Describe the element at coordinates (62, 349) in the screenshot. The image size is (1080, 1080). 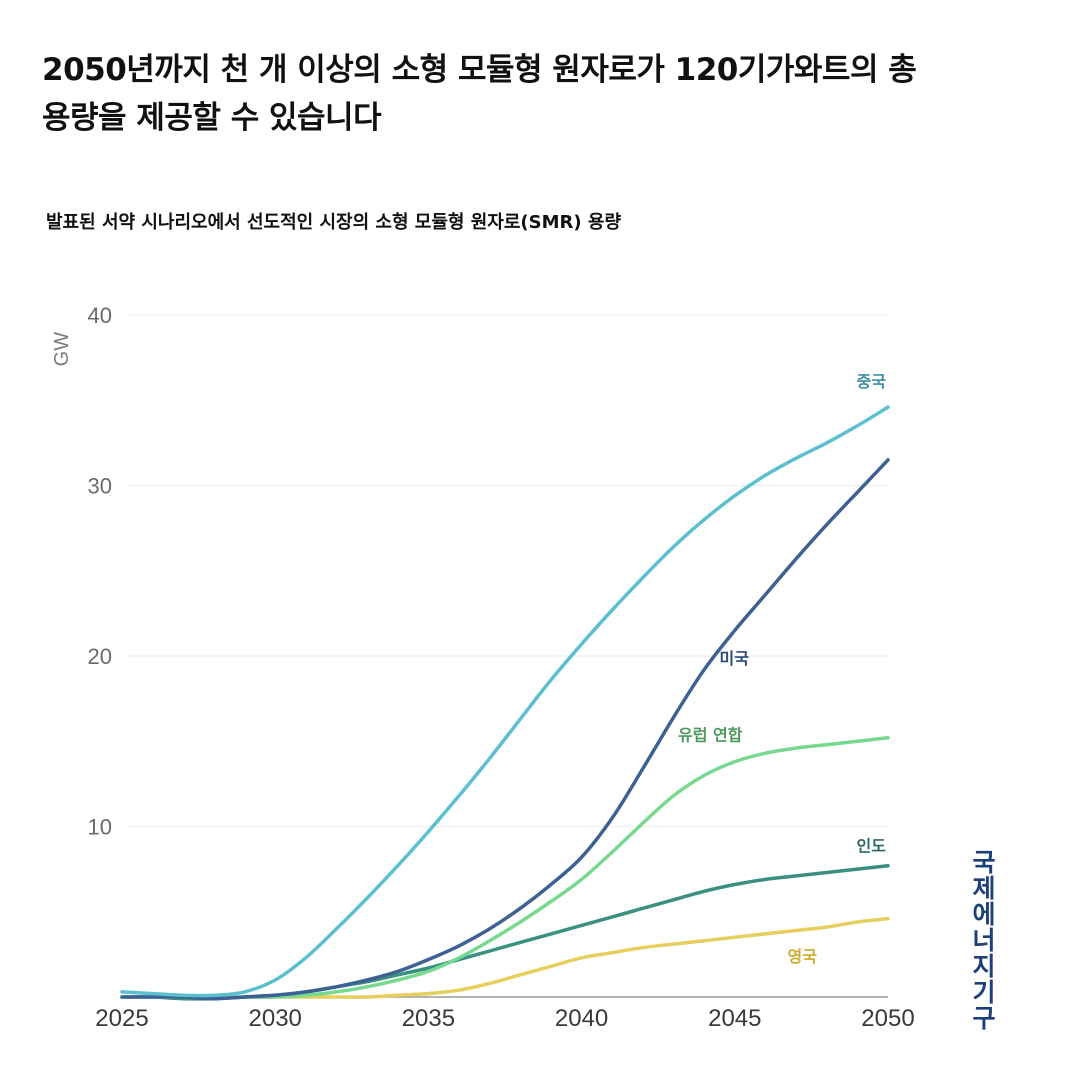
I see `y-axis-unit-label: GW` at that location.